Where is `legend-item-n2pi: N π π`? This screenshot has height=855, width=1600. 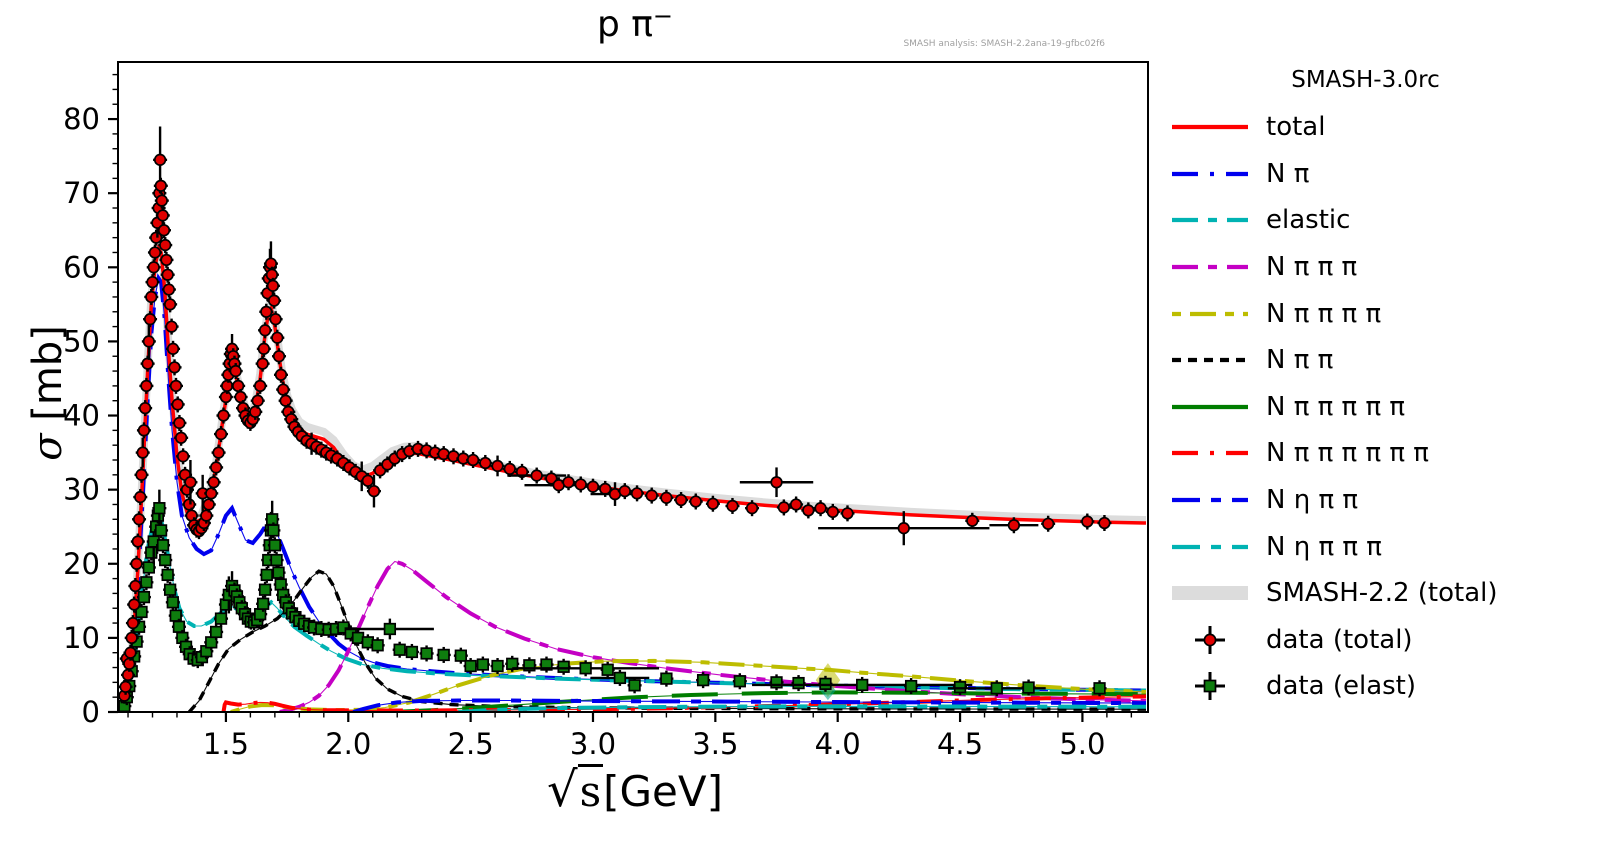
legend-item-n2pi: N π π is located at coordinates (1365, 360).